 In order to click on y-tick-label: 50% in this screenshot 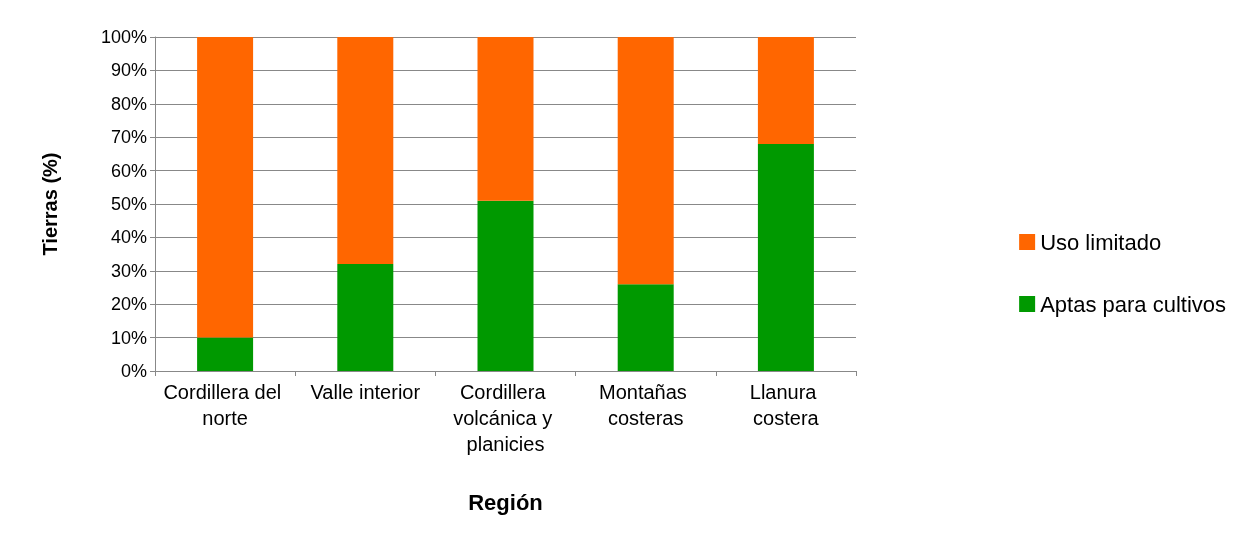, I will do `click(128, 204)`.